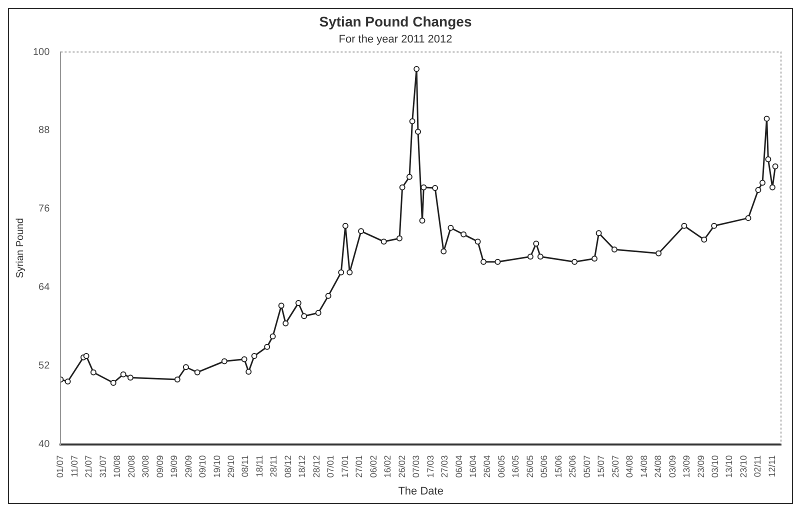 This screenshot has height=512, width=801. Describe the element at coordinates (103, 466) in the screenshot. I see `x-tick-label: 31/07` at that location.